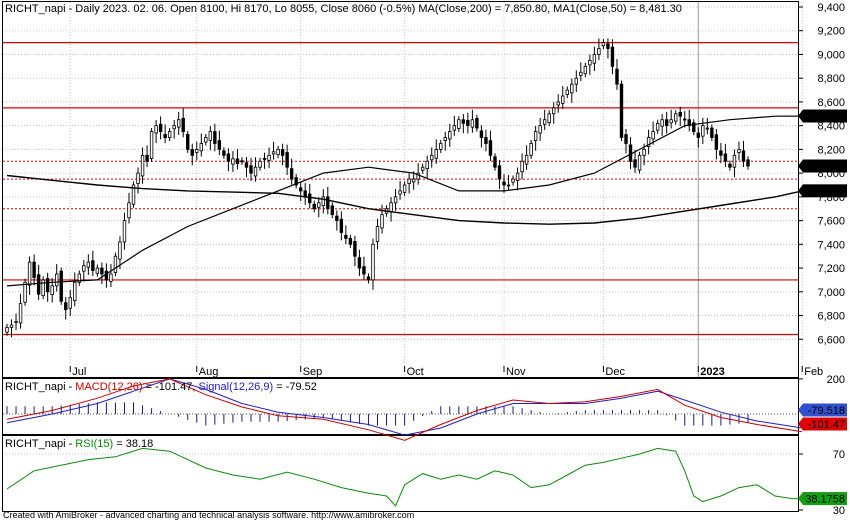  What do you see at coordinates (94, 444) in the screenshot?
I see `rsi-label: RSI(15)` at bounding box center [94, 444].